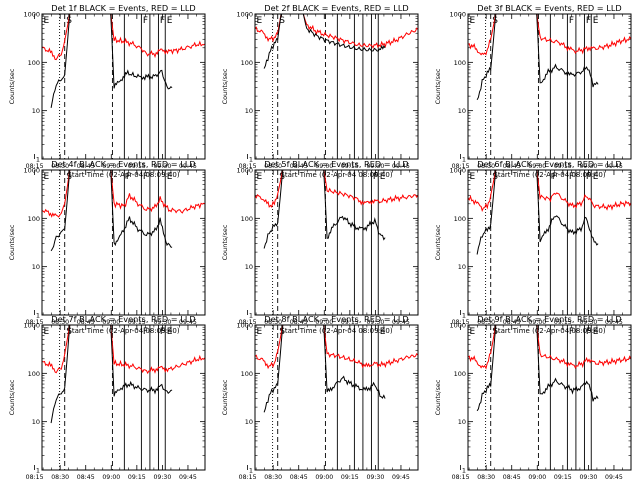  Describe the element at coordinates (123, 175) in the screenshot. I see `x-axis-label: Start Time (02-Apr-04 08:09:40)` at that location.